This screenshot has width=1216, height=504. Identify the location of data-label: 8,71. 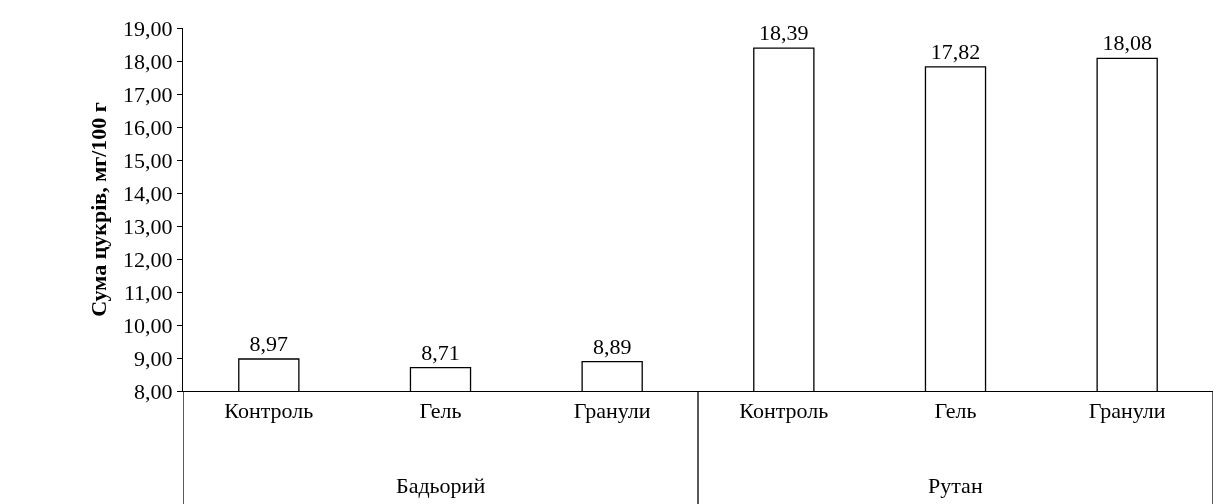
(440, 352).